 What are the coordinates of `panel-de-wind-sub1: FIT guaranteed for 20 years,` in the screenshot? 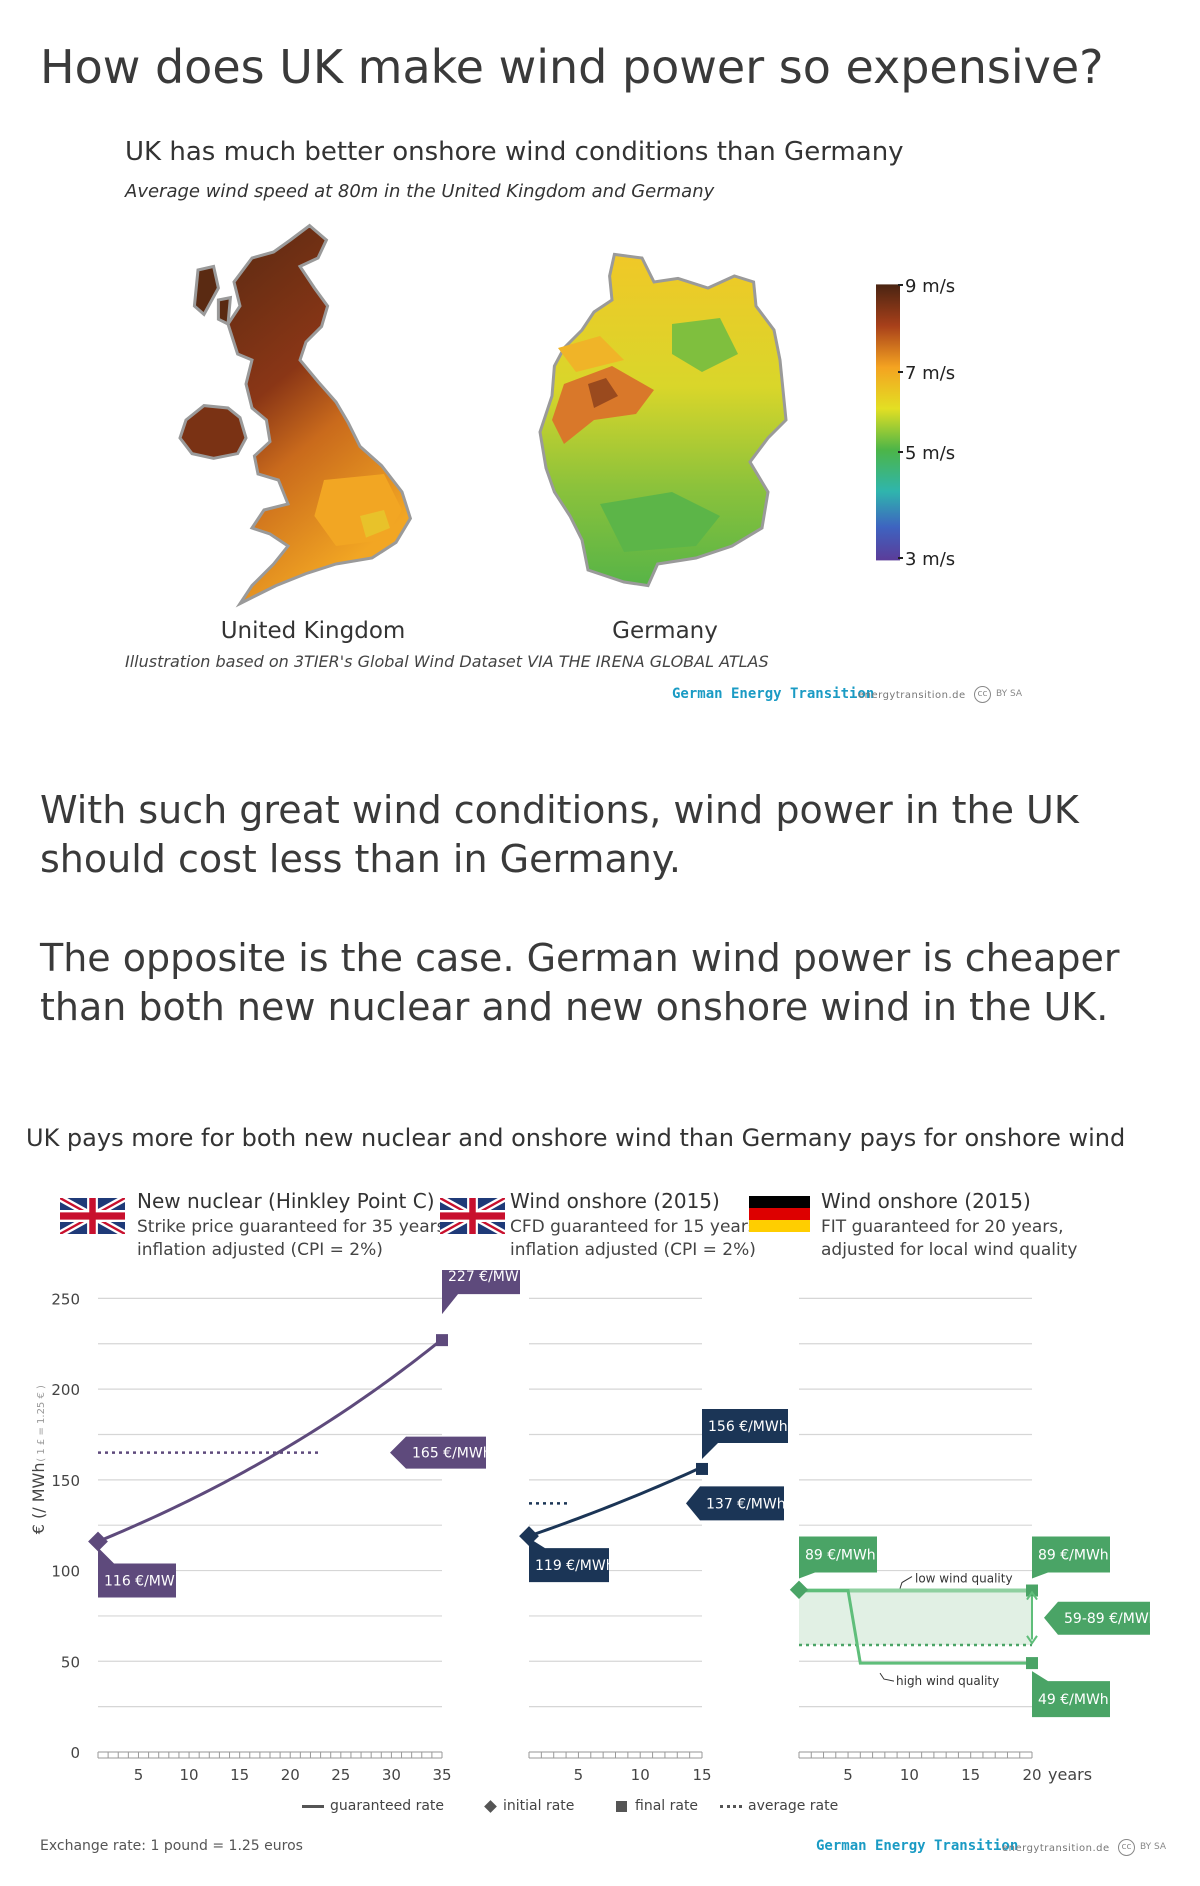 It's located at (942, 1227).